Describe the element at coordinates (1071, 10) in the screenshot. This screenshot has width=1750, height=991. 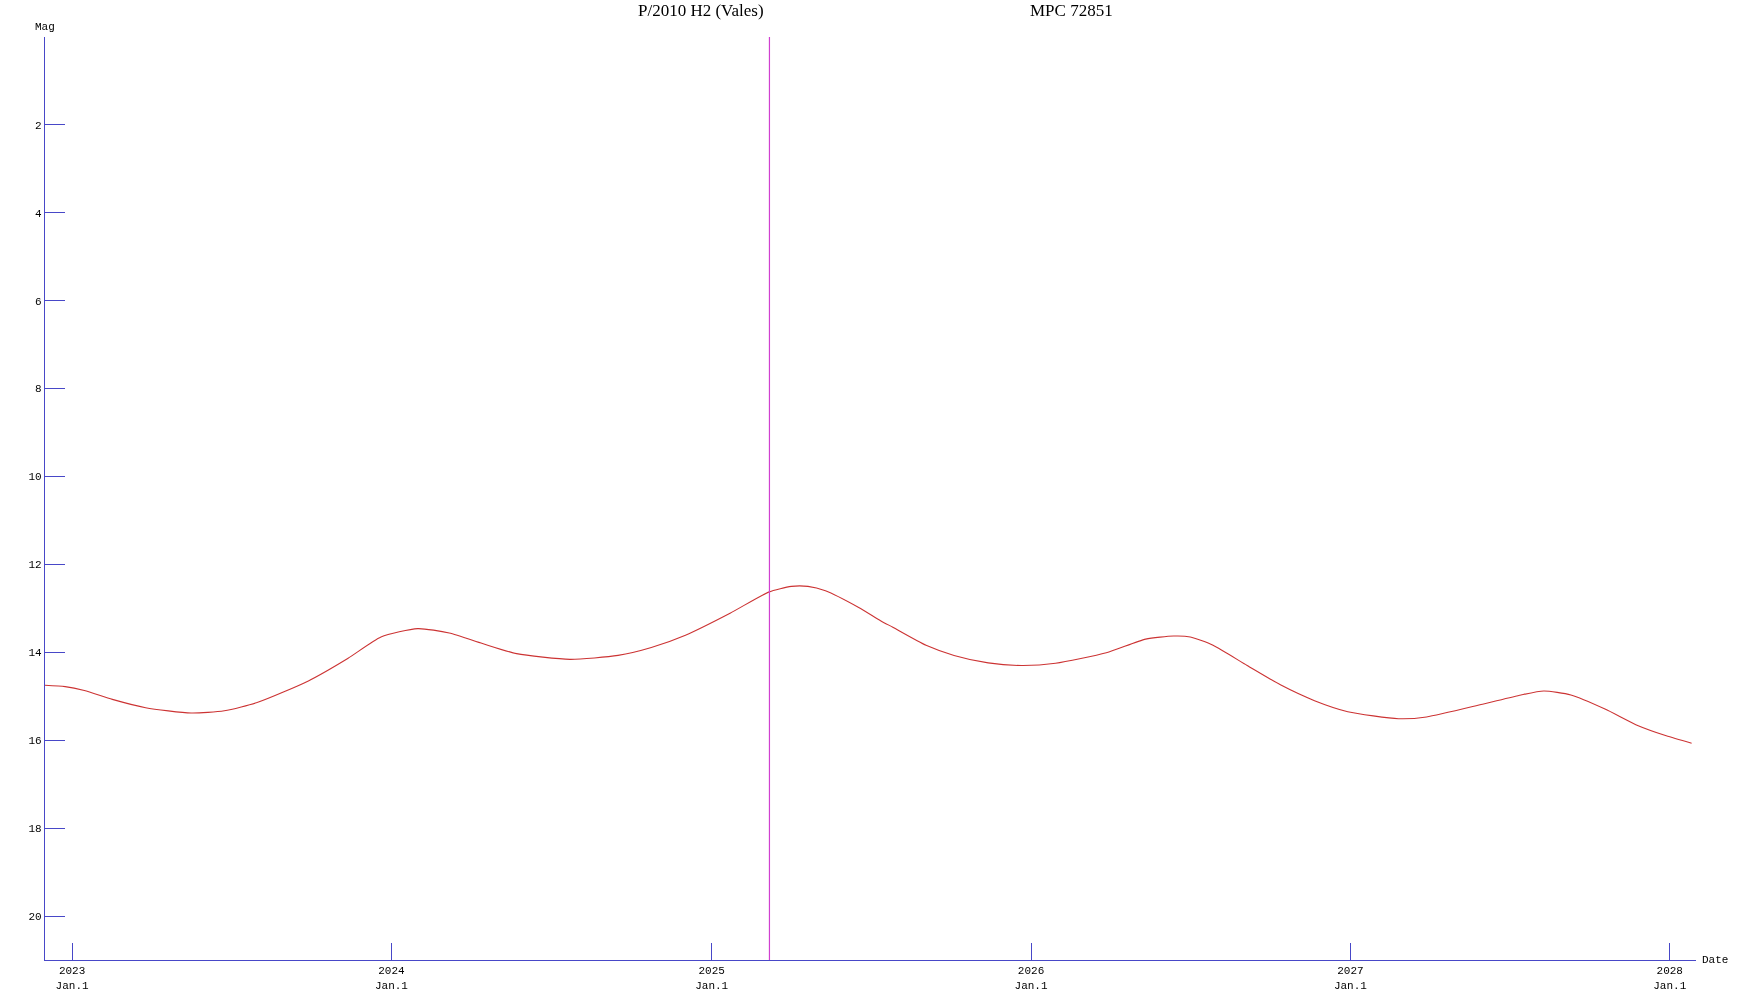
I see `chart-subtitle: MPC 72851` at that location.